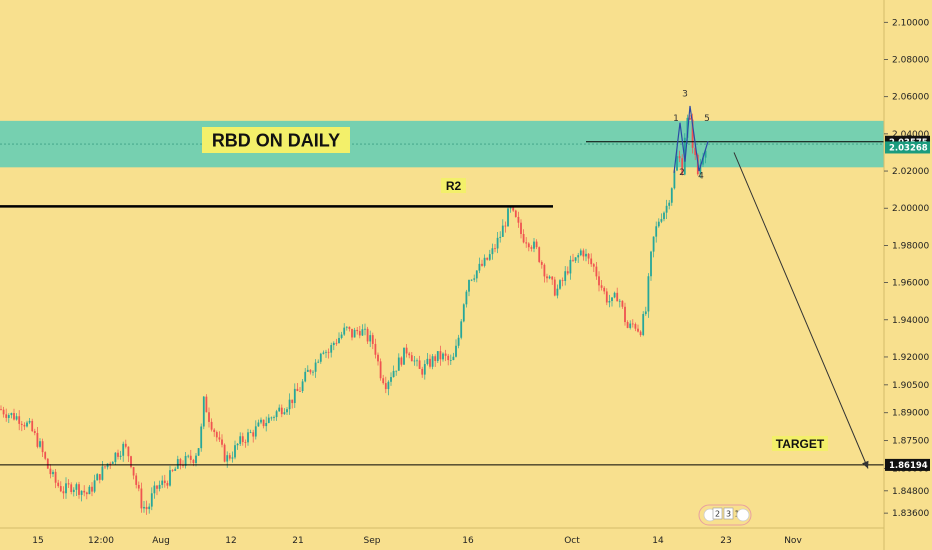 This screenshot has width=932, height=550. I want to click on price-tag-label: 2.03268, so click(908, 148).